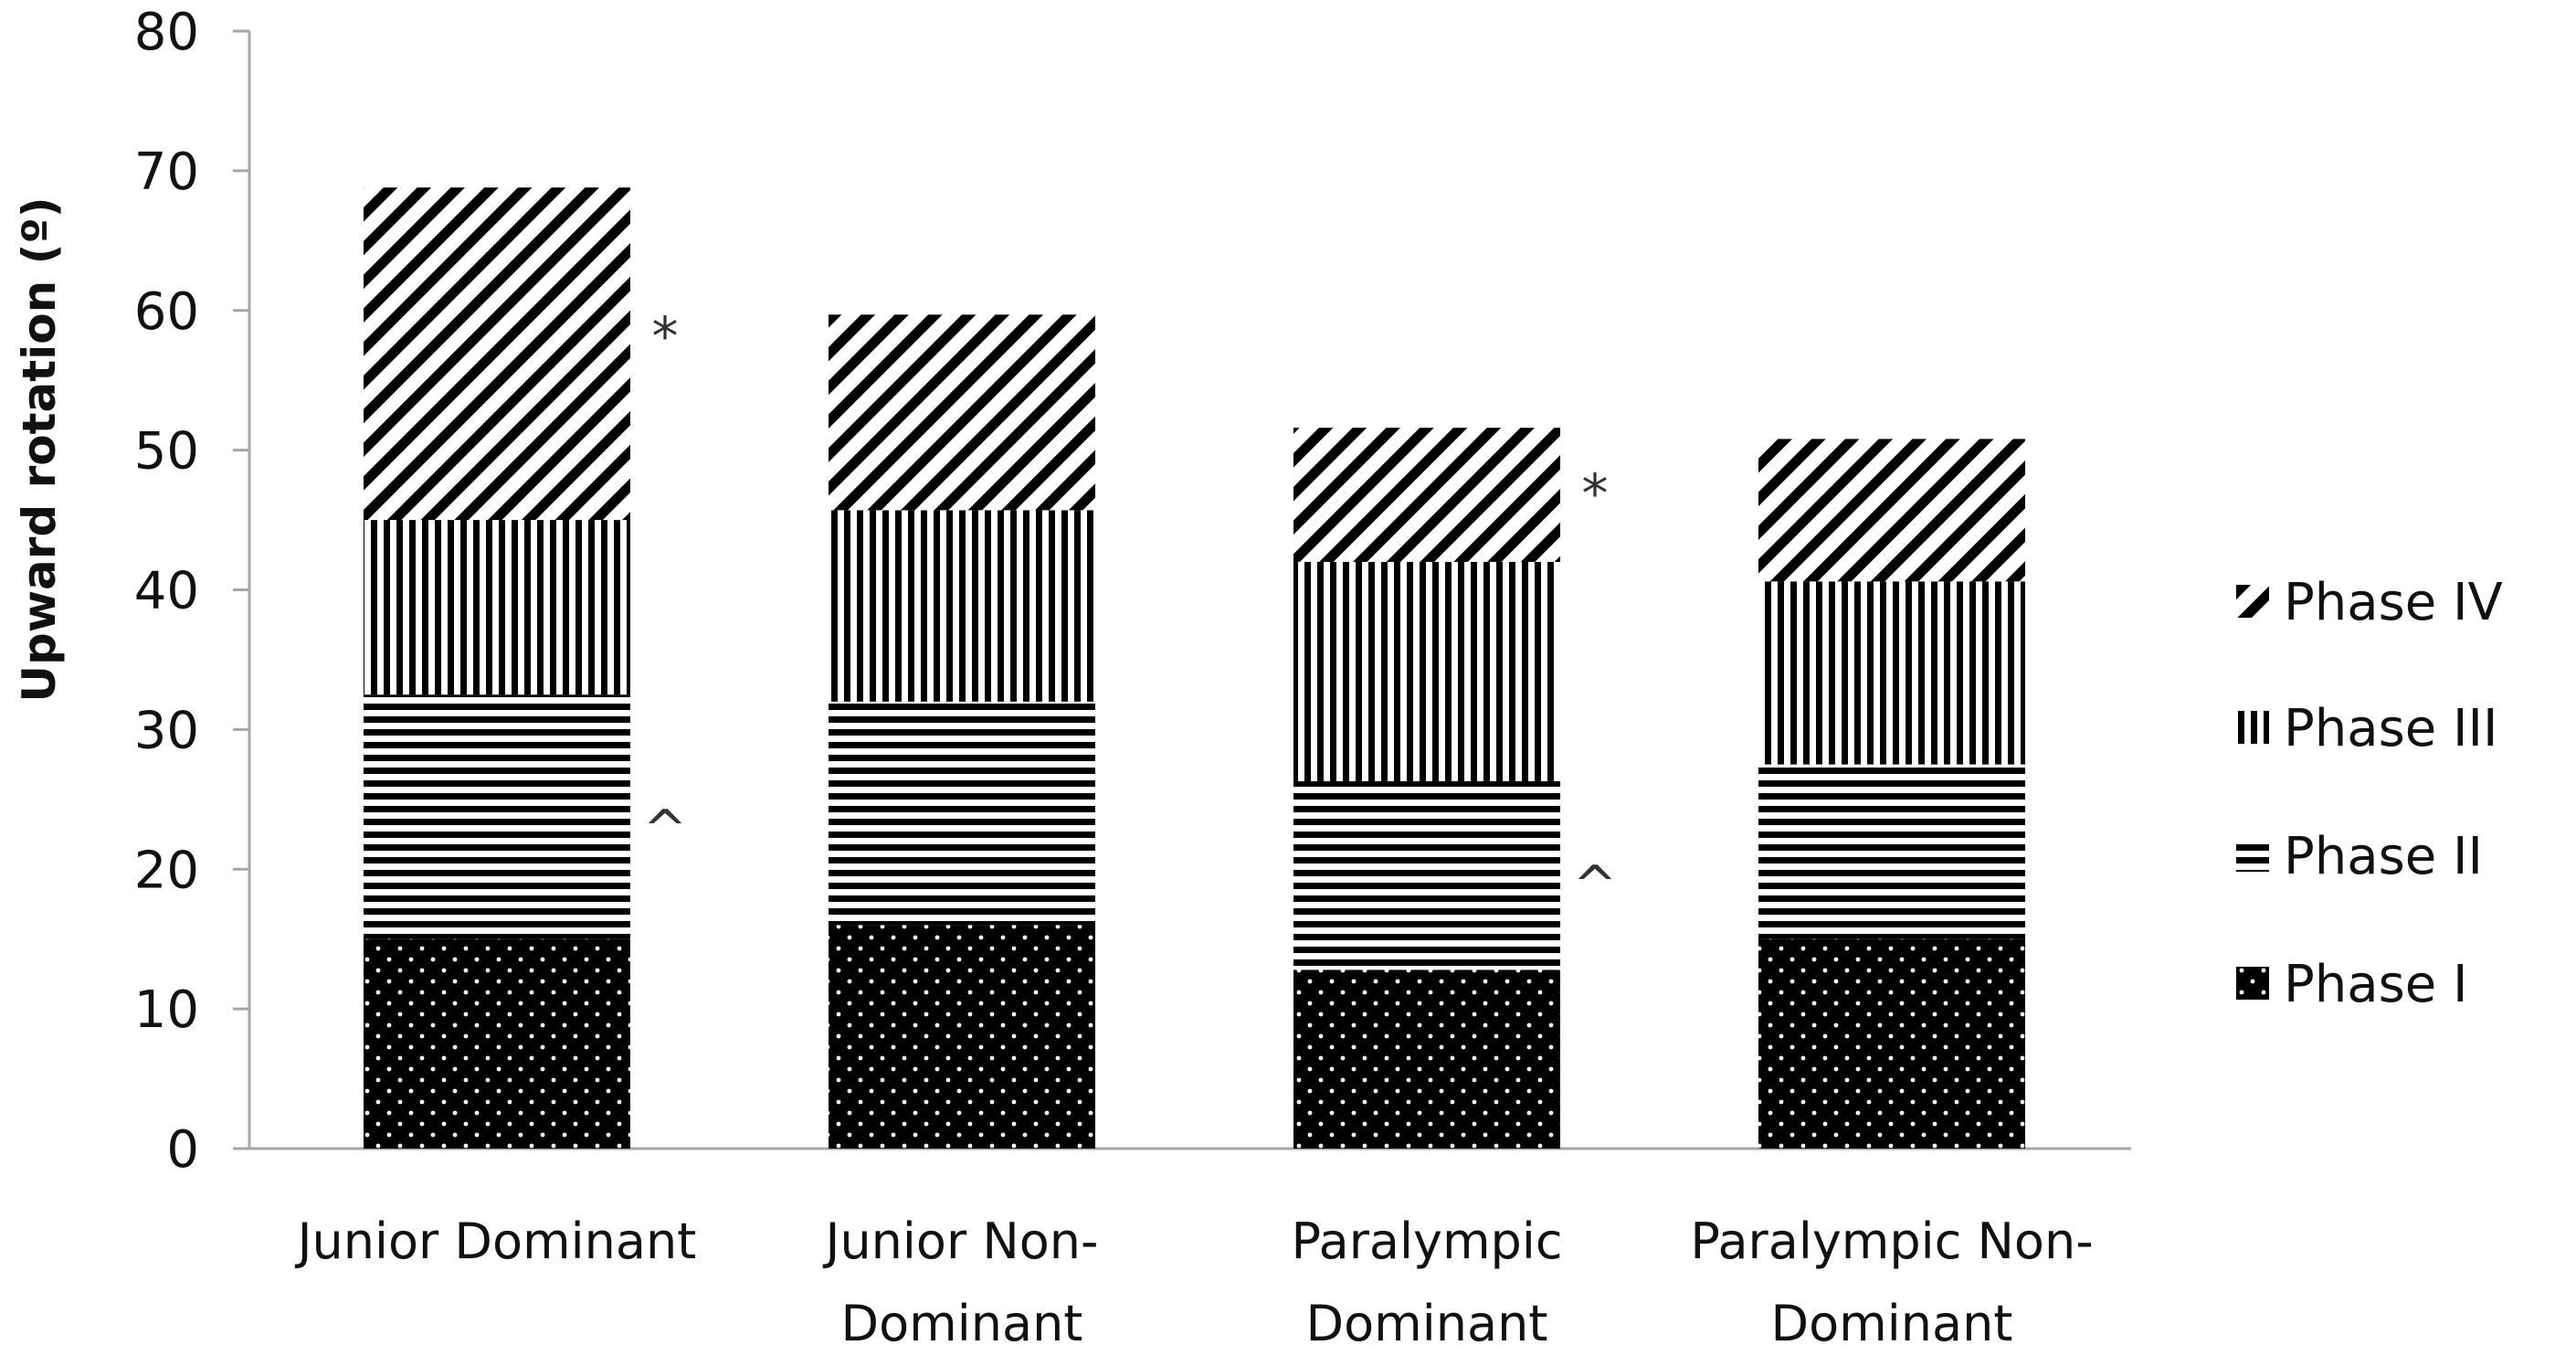 This screenshot has height=1356, width=2576. What do you see at coordinates (2393, 603) in the screenshot?
I see `legend-label: Phase IV` at bounding box center [2393, 603].